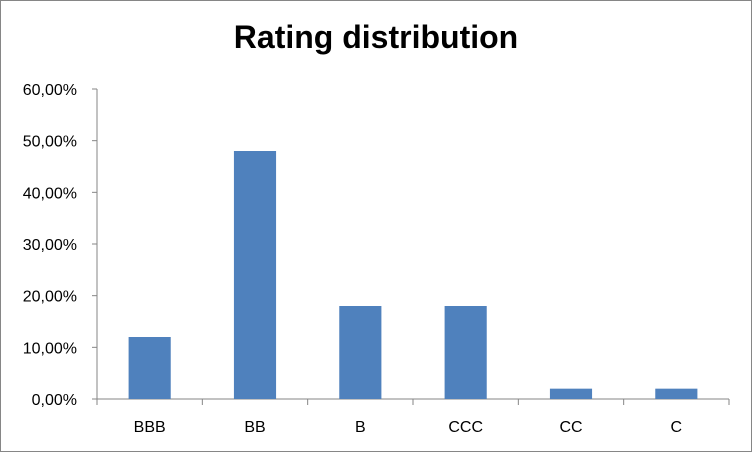  I want to click on x-tick-label: B, so click(360, 427).